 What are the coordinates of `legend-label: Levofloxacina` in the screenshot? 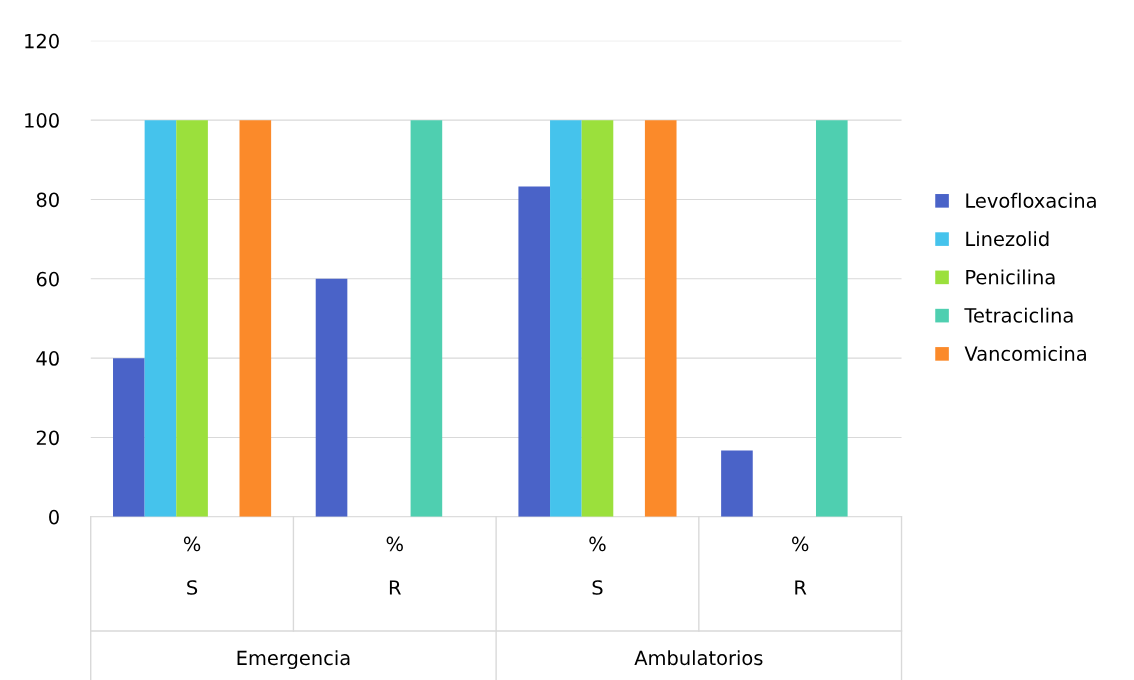 It's located at (1031, 200).